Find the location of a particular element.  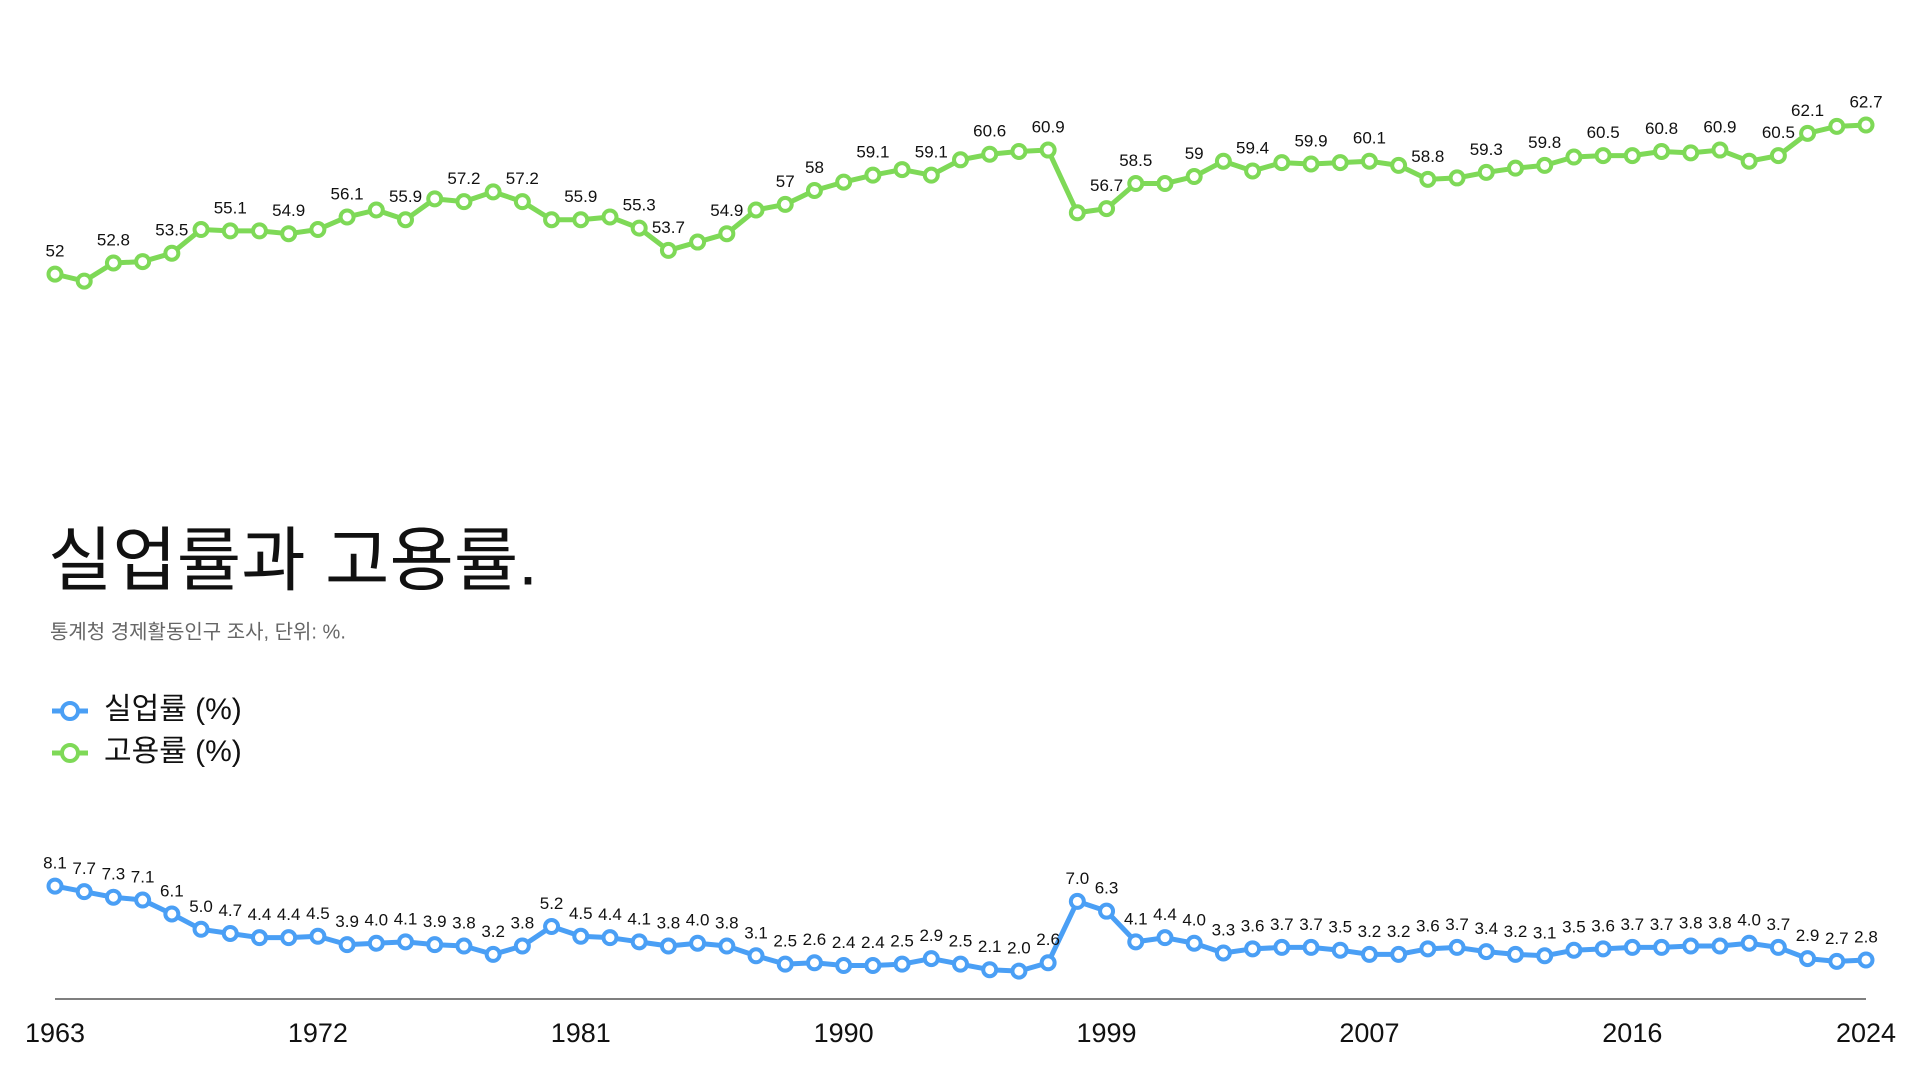

x-tick-label: 1963 is located at coordinates (55, 1033).